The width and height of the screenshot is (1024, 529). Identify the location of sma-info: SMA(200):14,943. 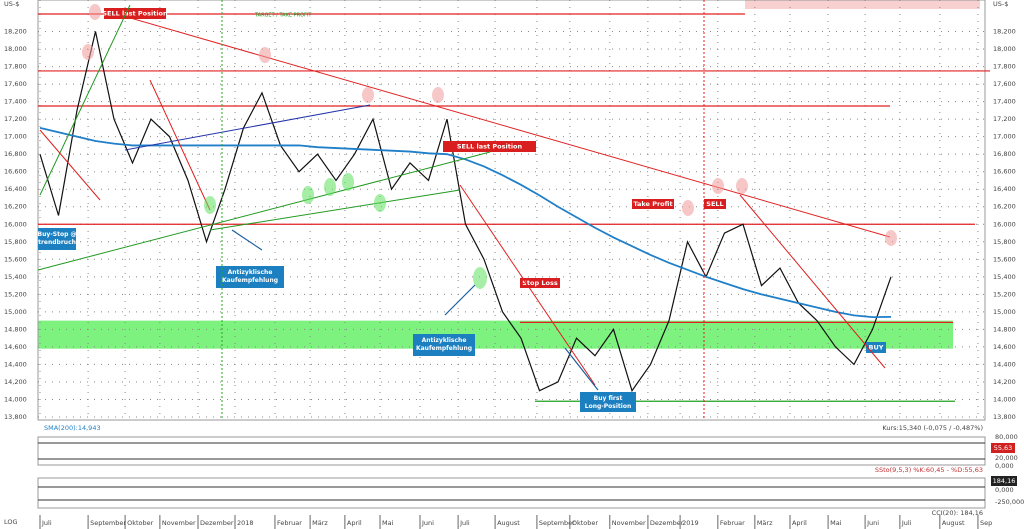
(72, 428).